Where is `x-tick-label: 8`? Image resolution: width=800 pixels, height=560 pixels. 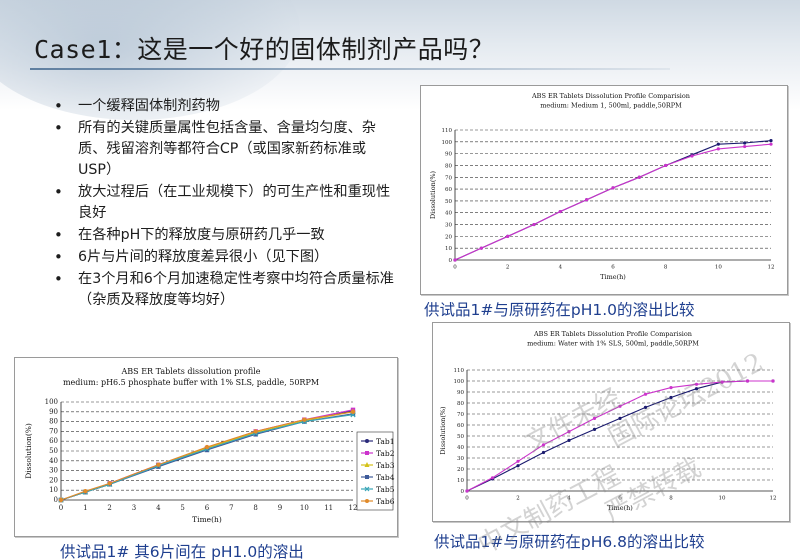 x-tick-label: 8 is located at coordinates (666, 268).